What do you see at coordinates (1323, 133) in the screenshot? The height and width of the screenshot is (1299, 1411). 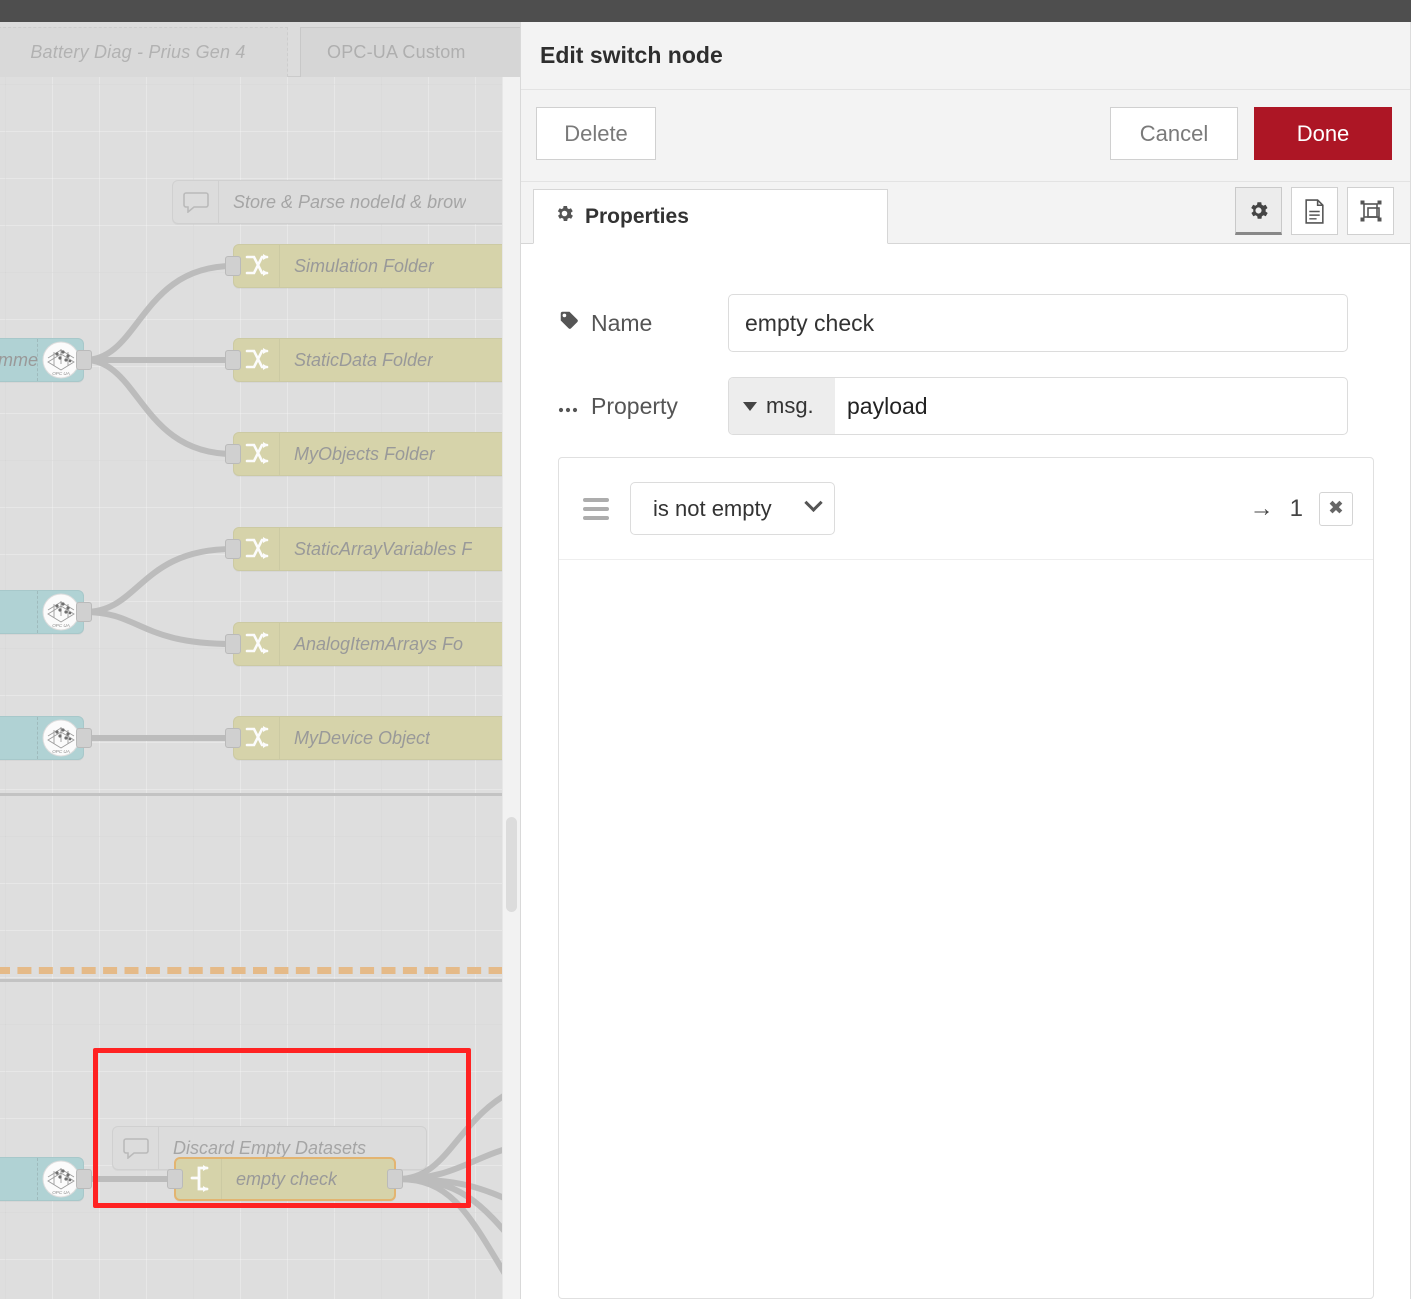 I see `done-button: Done` at bounding box center [1323, 133].